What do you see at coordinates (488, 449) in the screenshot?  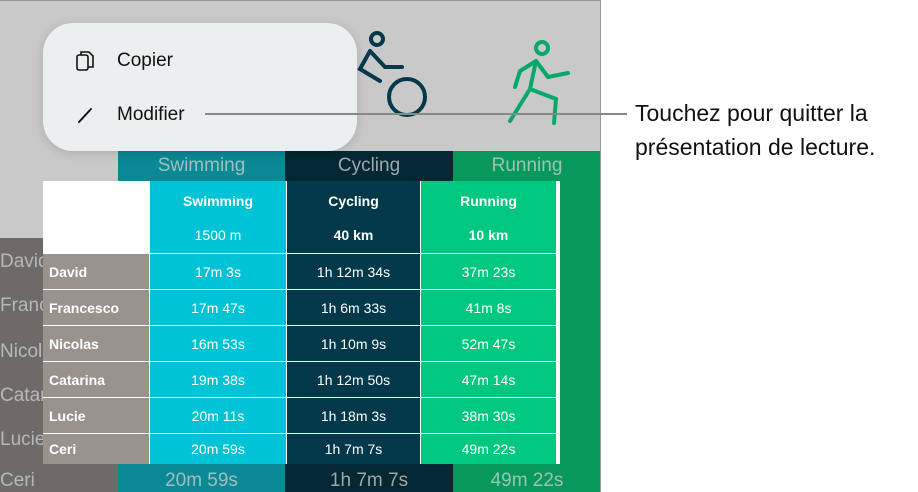 I see `table-cell: 49m 22s` at bounding box center [488, 449].